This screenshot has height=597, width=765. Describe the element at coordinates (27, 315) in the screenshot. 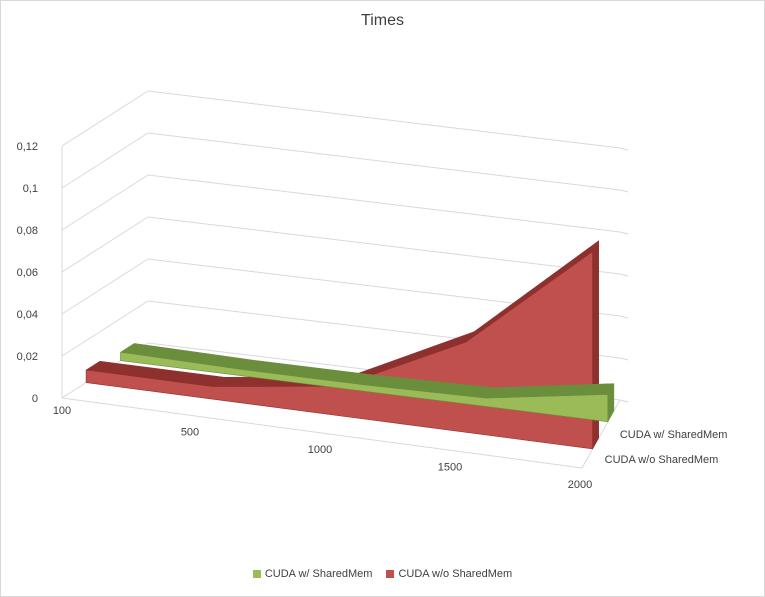

I see `y-tick-label: 0,04` at that location.